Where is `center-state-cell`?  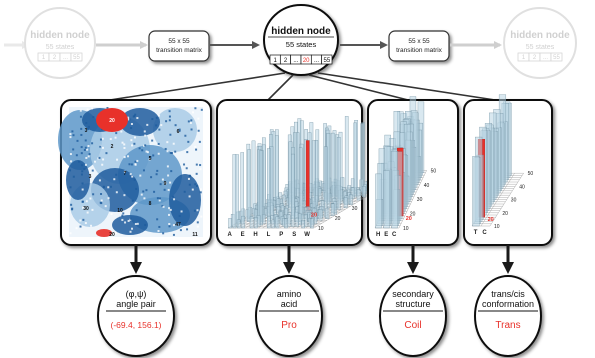 center-state-cell is located at coordinates (327, 59).